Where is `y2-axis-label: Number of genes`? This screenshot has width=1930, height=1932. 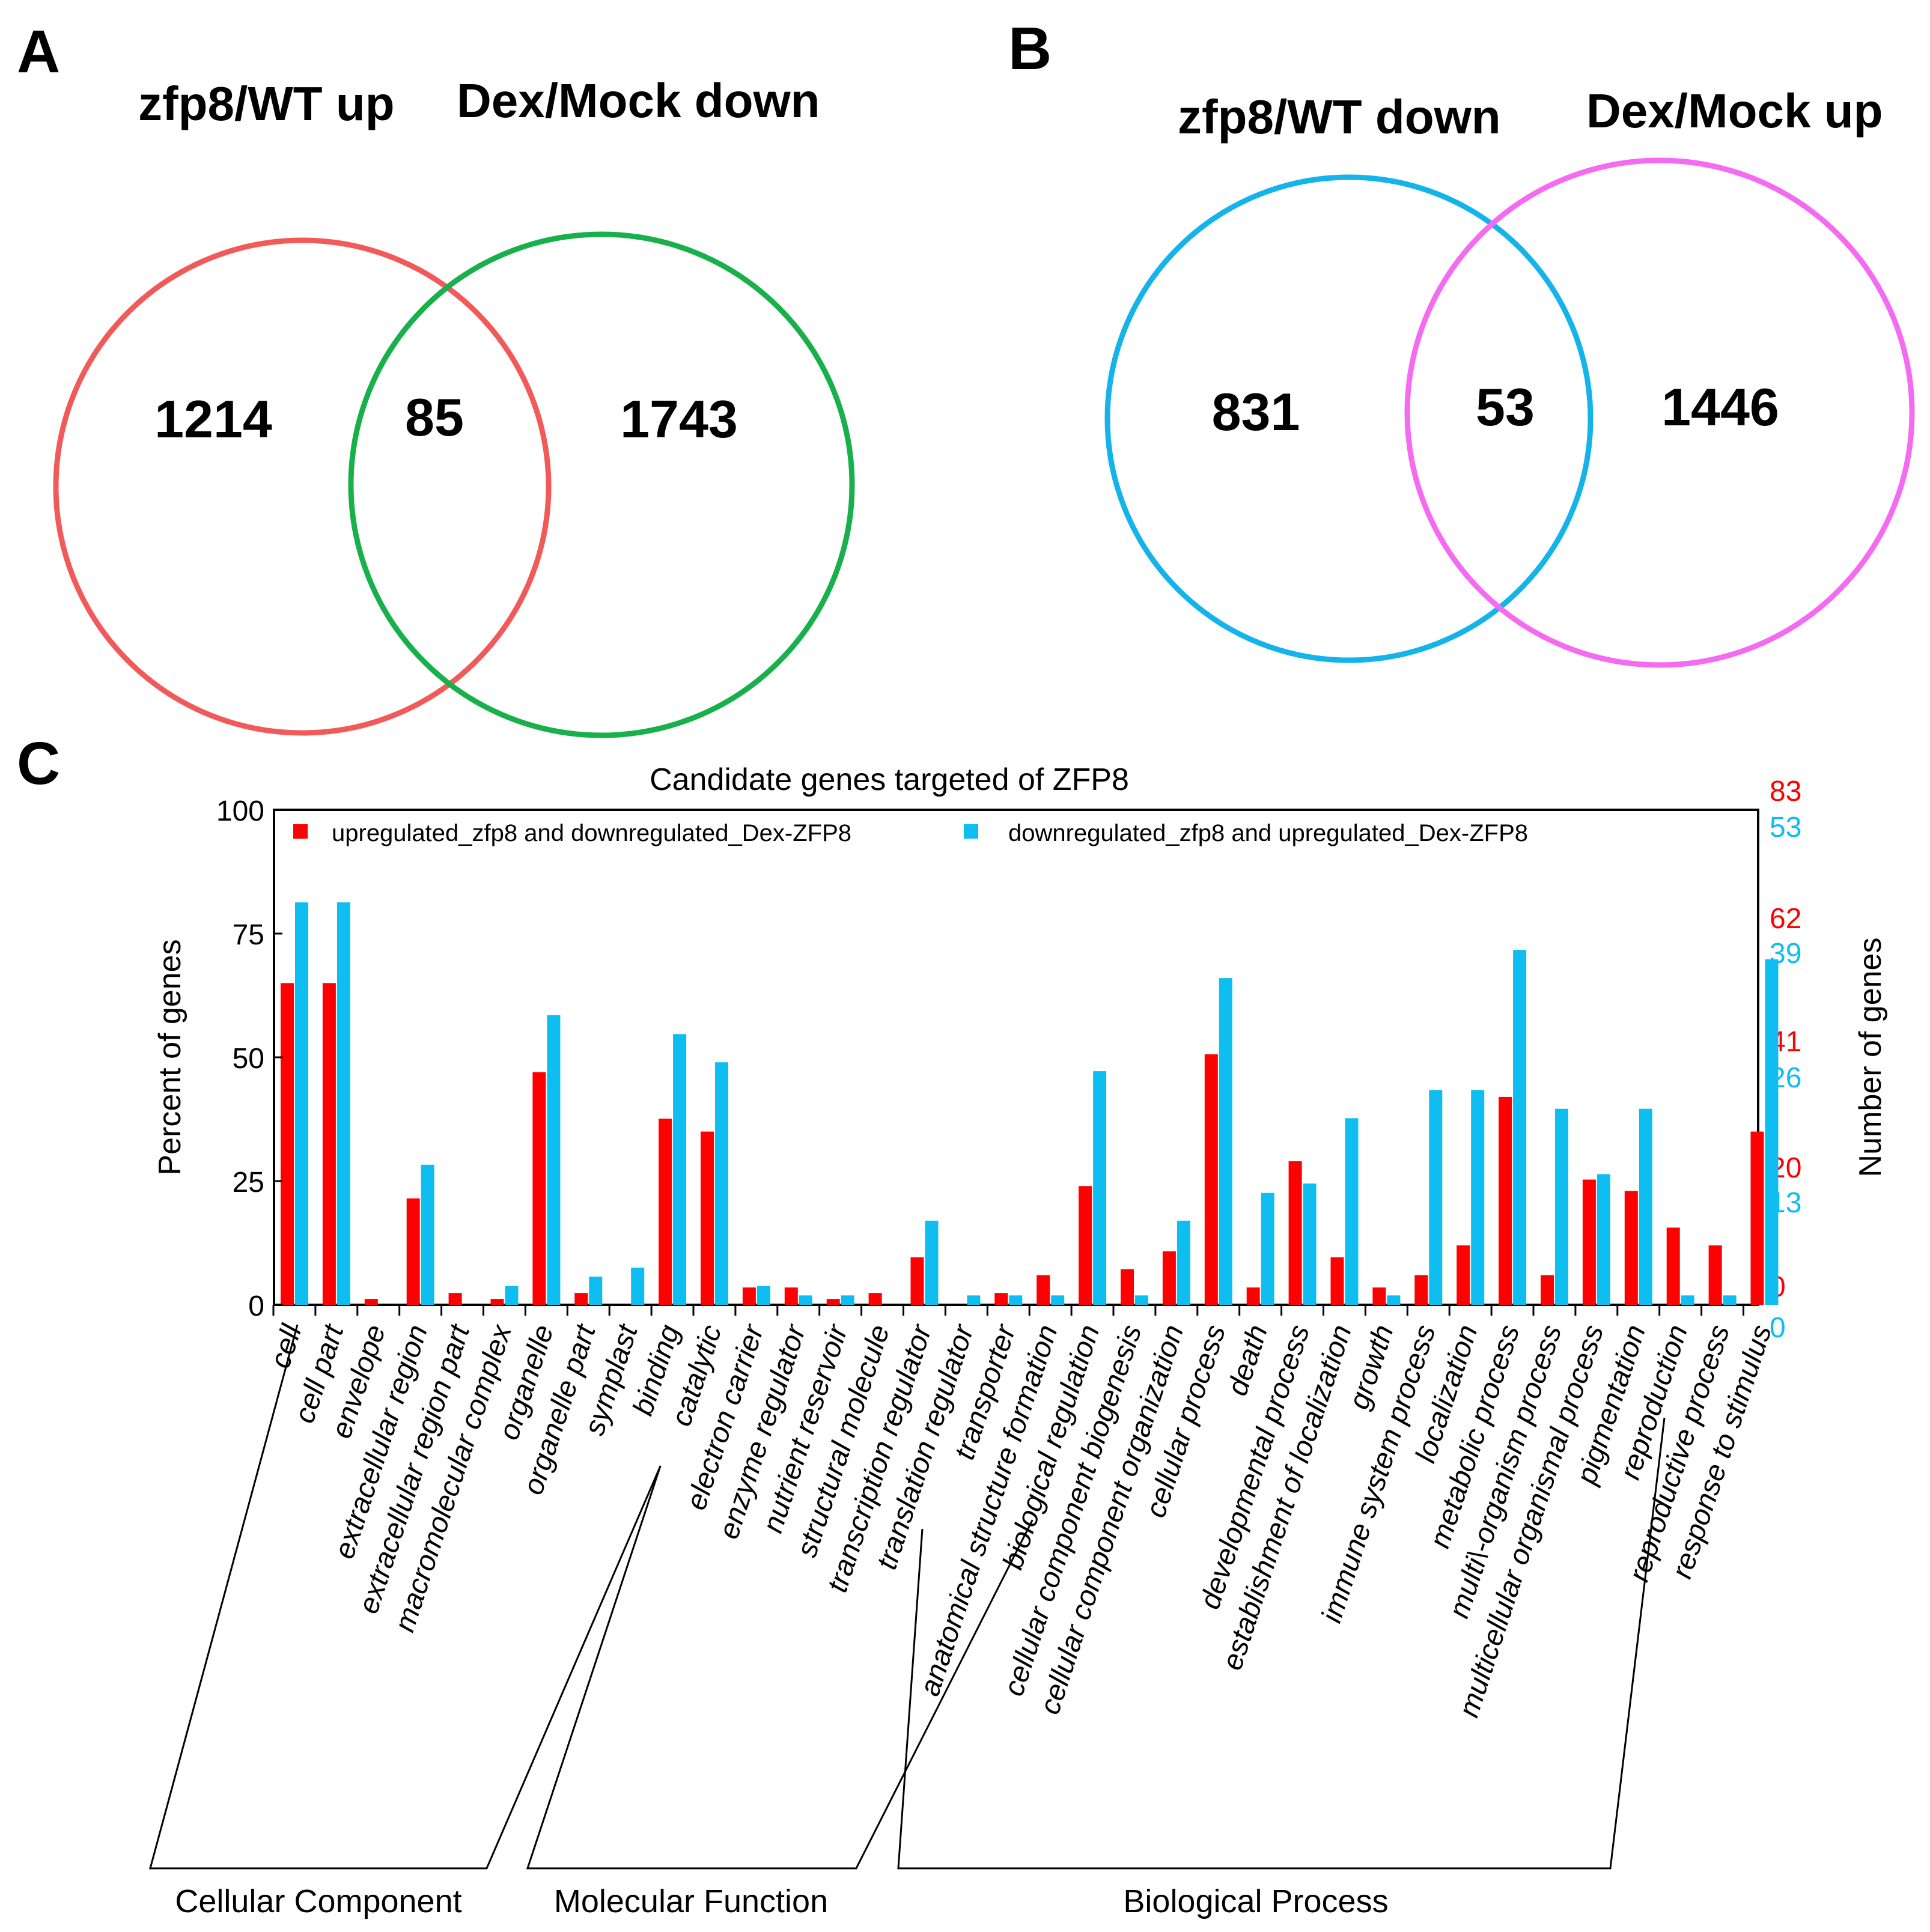
y2-axis-label: Number of genes is located at coordinates (1870, 1057).